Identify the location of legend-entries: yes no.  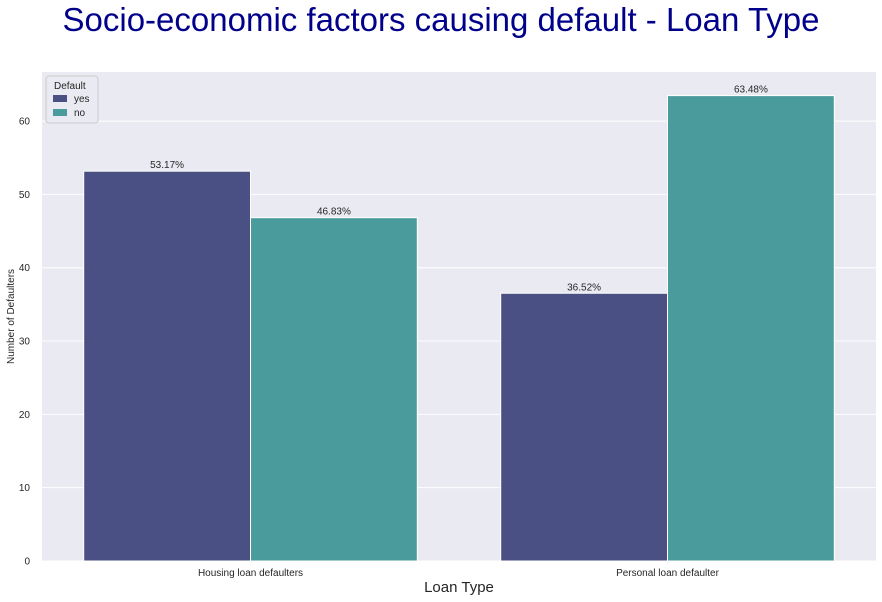
(71, 106).